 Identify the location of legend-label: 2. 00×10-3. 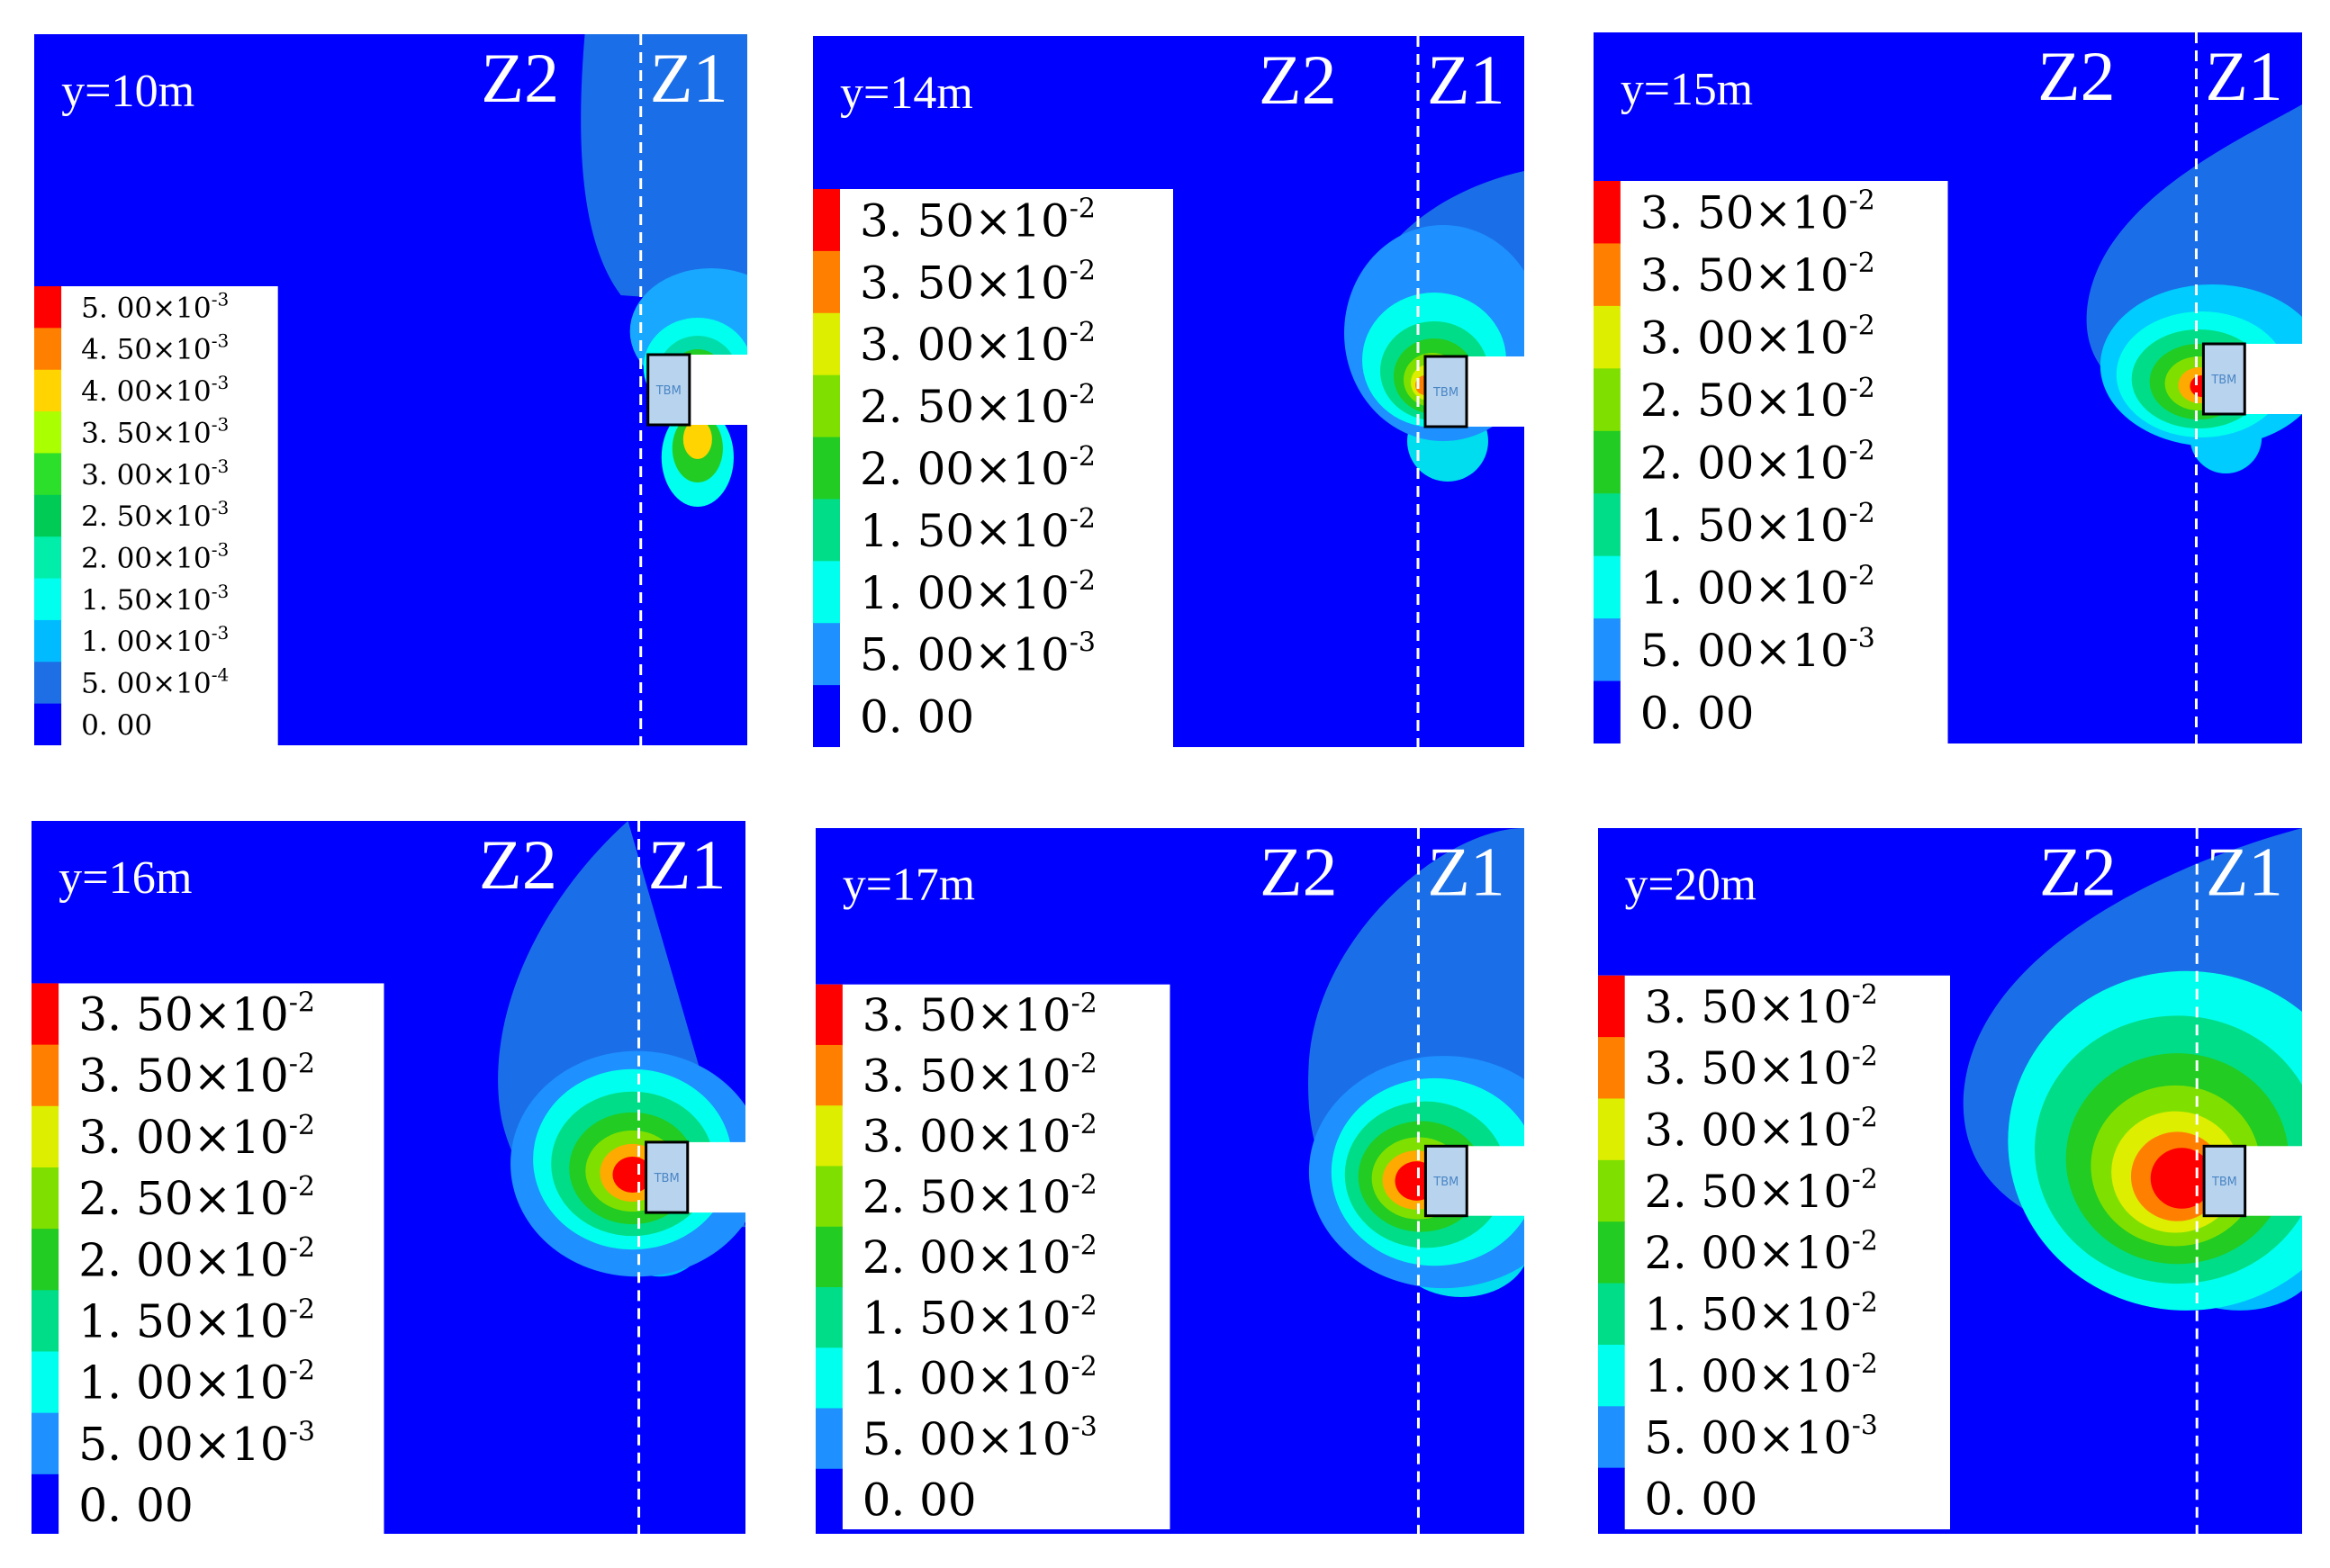
(155, 557).